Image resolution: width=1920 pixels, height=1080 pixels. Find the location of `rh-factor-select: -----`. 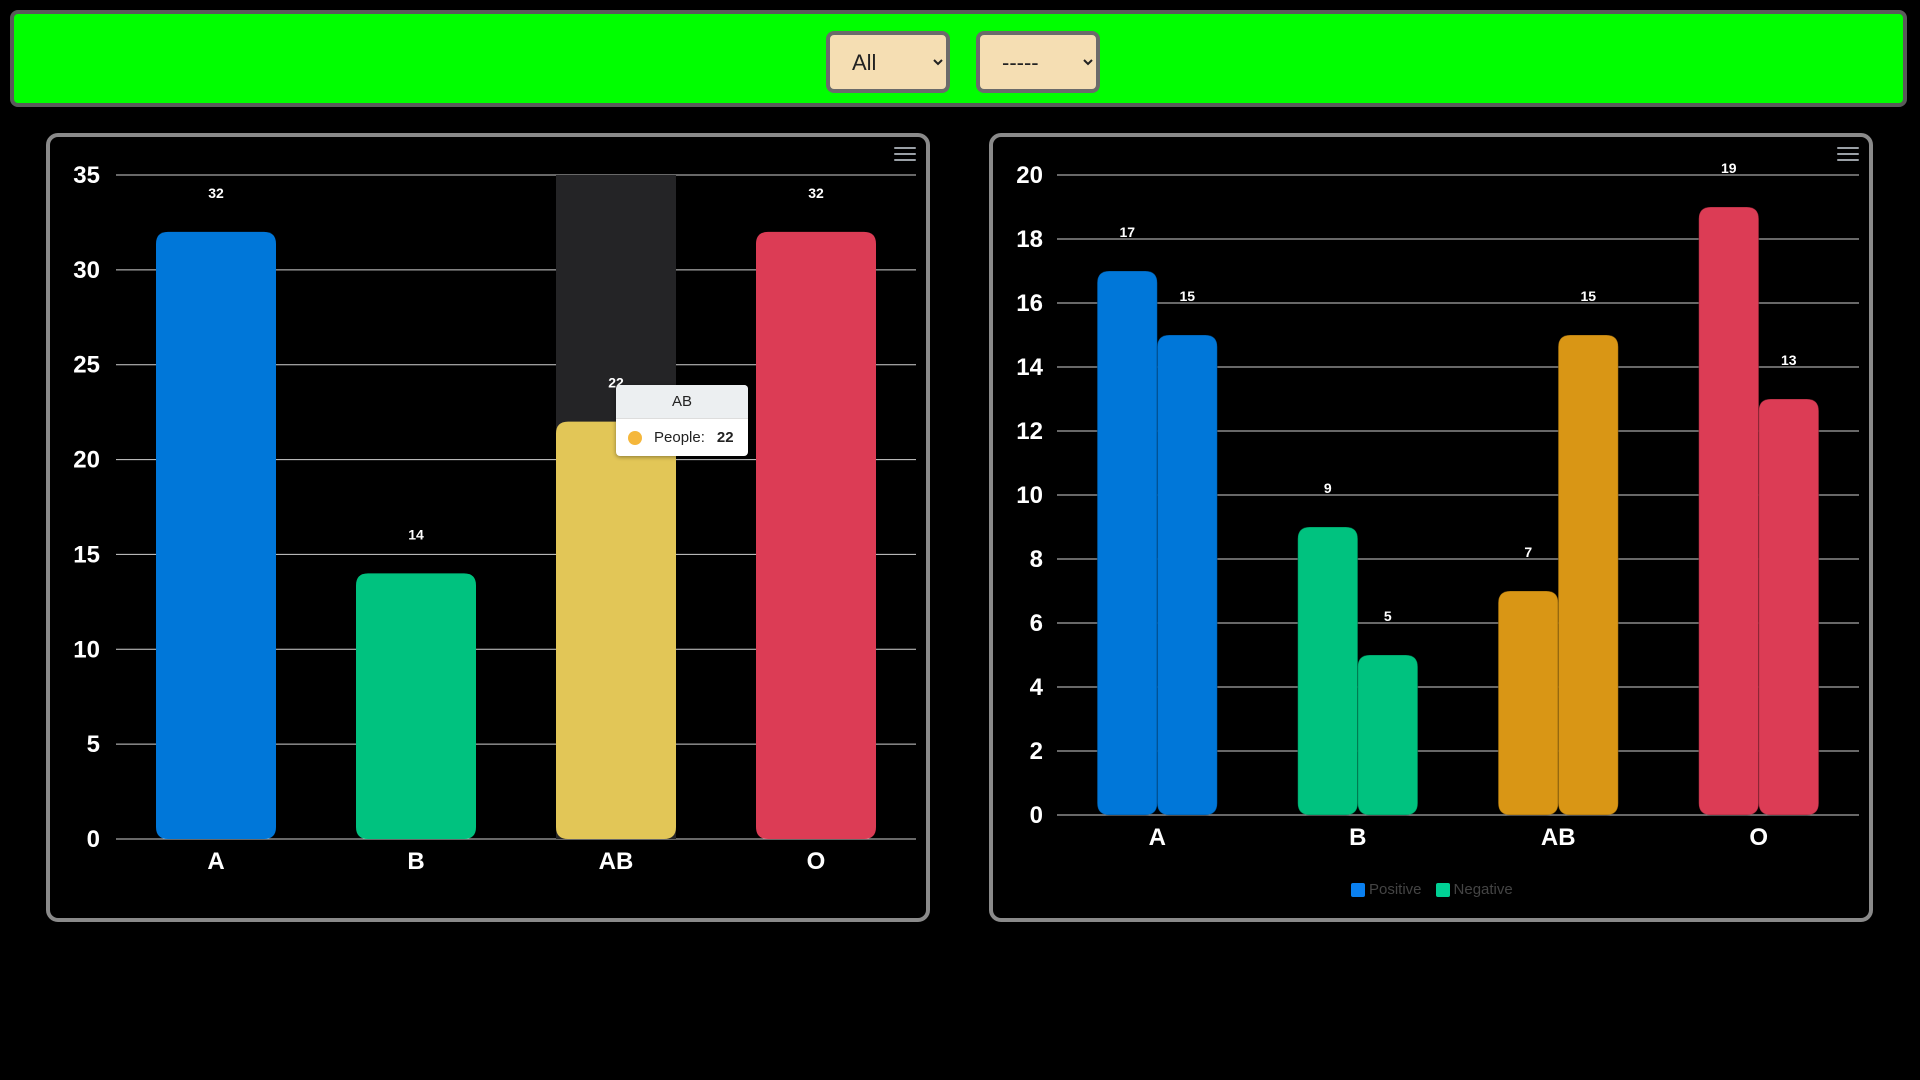

rh-factor-select: ----- is located at coordinates (1038, 62).